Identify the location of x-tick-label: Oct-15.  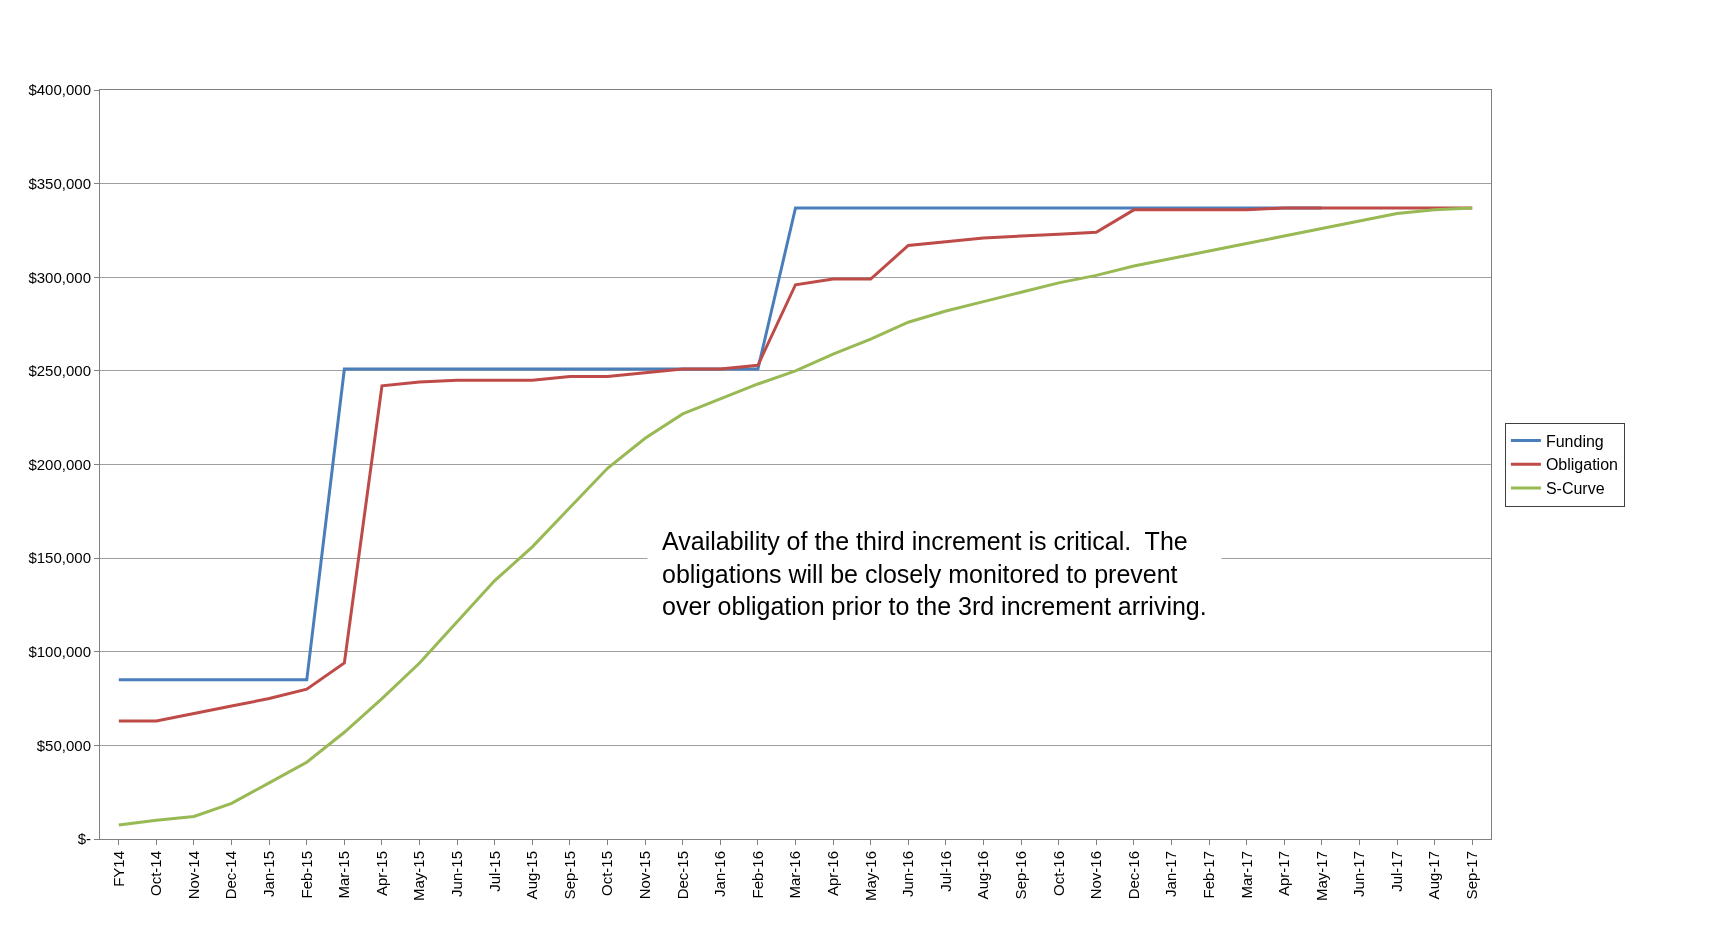
(607, 874).